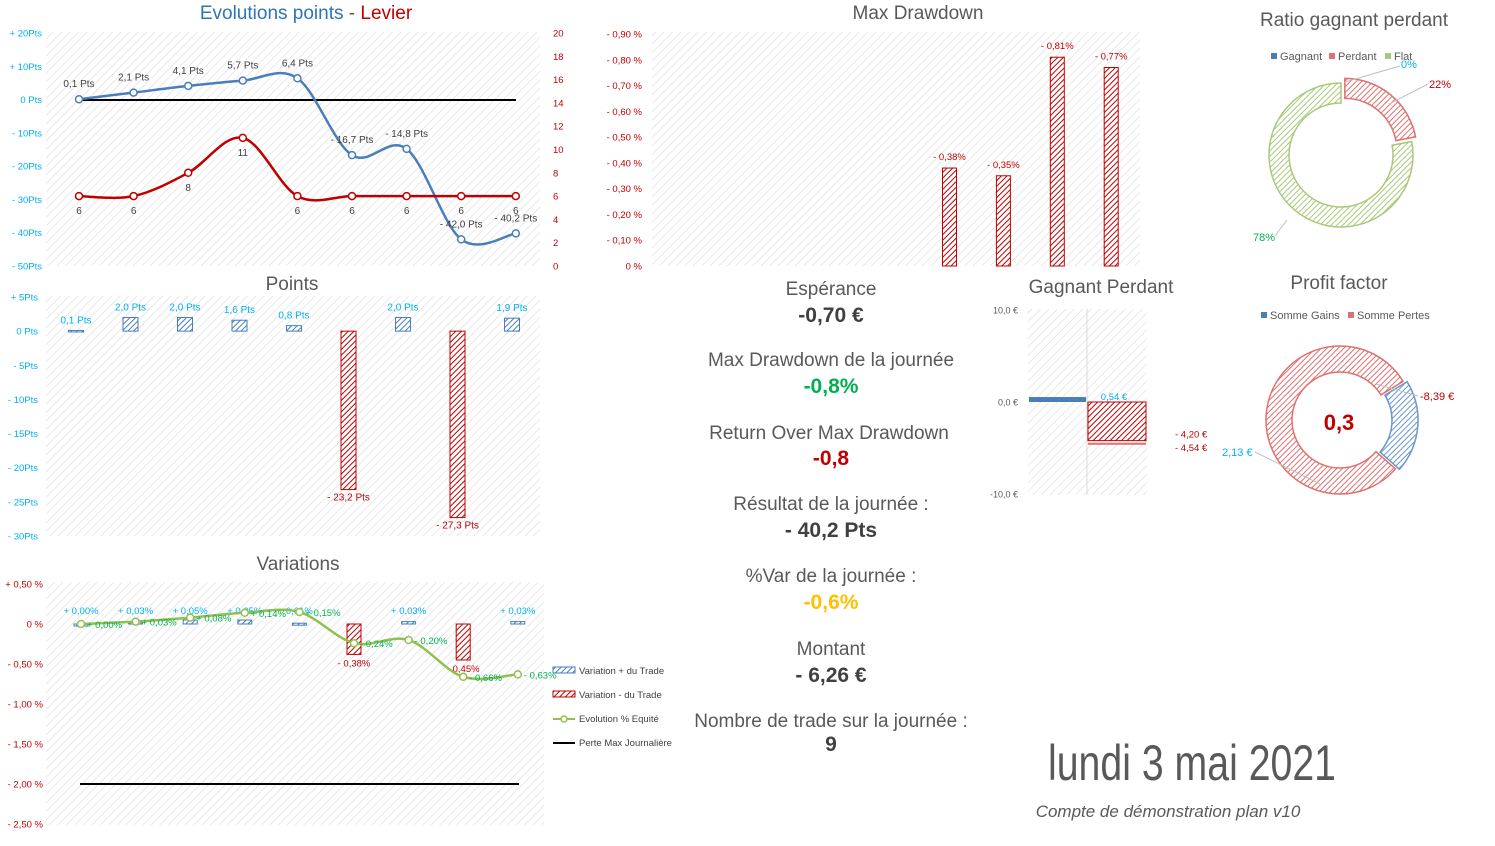  I want to click on evolutions-y-tick: - 10Pts, so click(27, 133).